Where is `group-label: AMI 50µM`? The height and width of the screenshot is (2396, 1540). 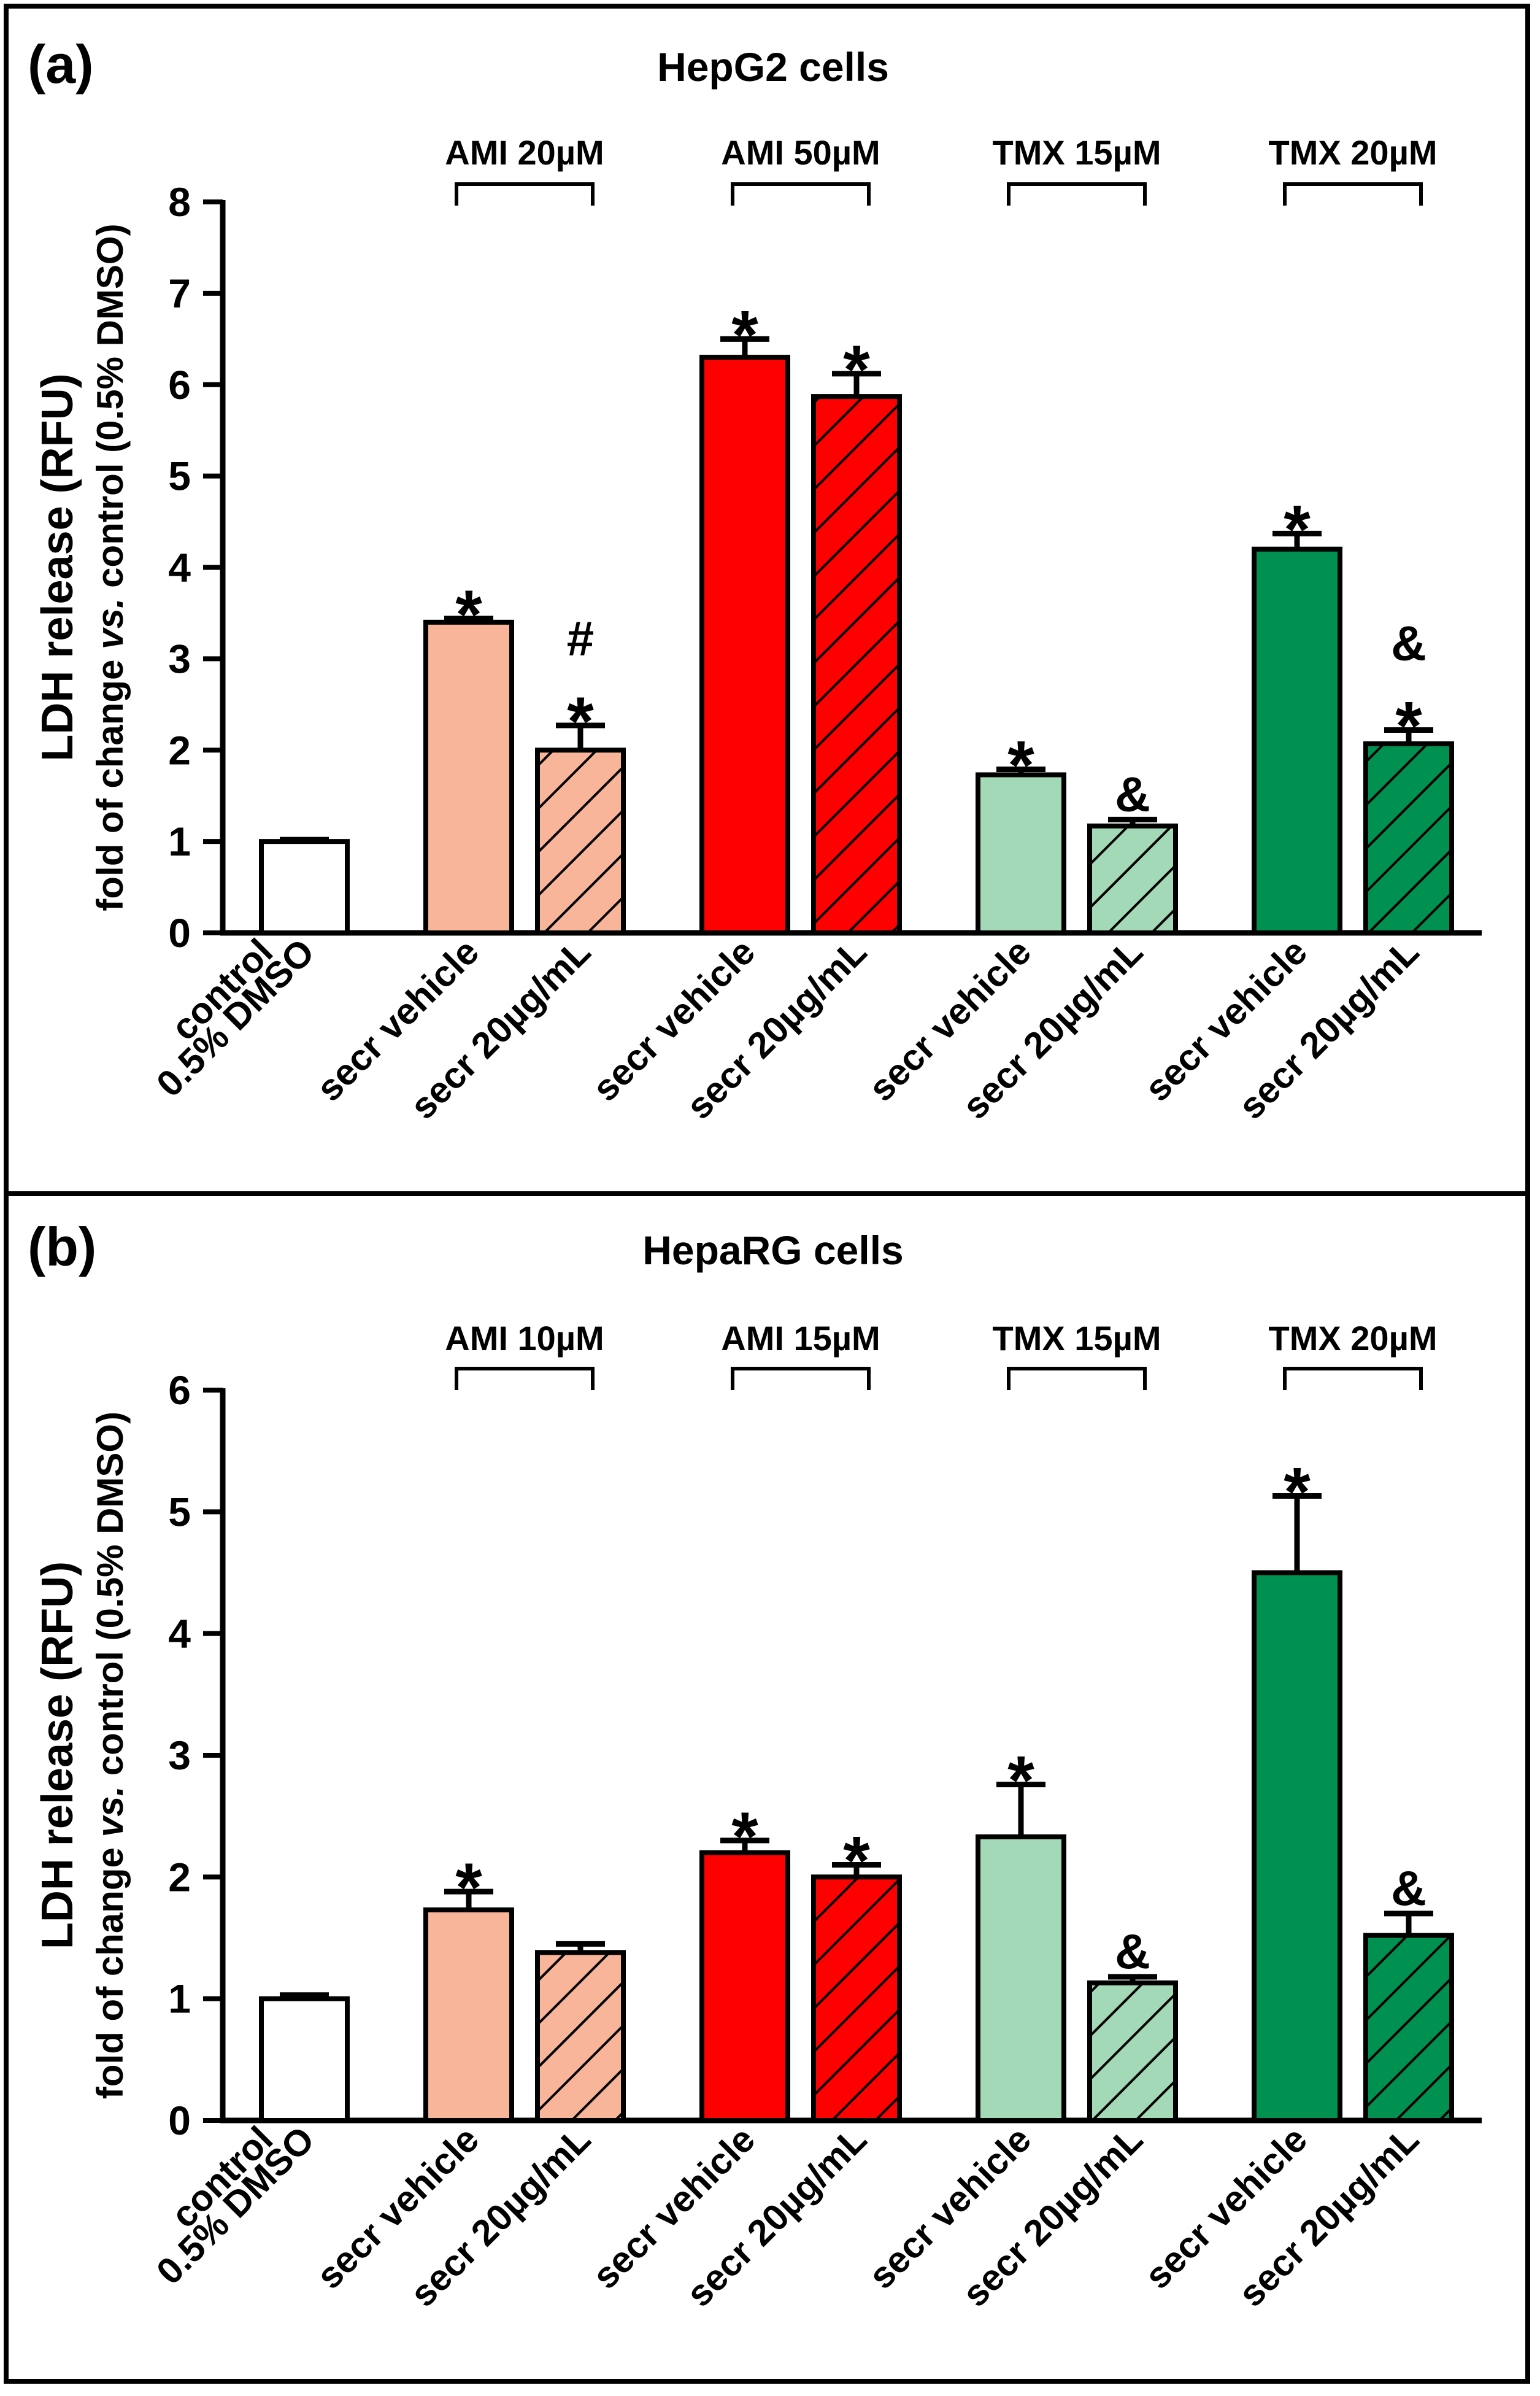
group-label: AMI 50µM is located at coordinates (801, 152).